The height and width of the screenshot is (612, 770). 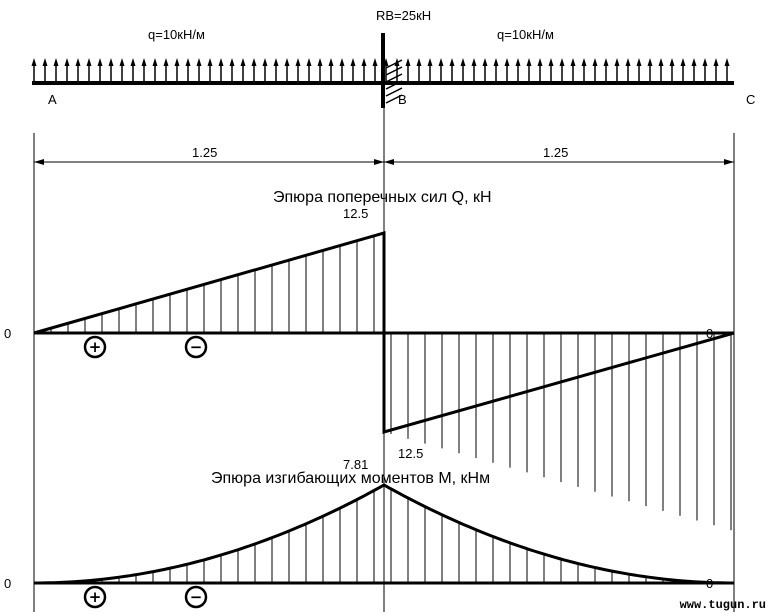 I want to click on span-right-label: 1.25, so click(x=555, y=152).